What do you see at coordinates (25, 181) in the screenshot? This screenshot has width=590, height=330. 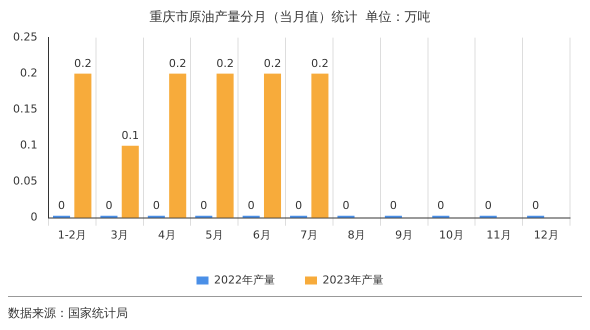 I see `y-tick-label: 0.05` at bounding box center [25, 181].